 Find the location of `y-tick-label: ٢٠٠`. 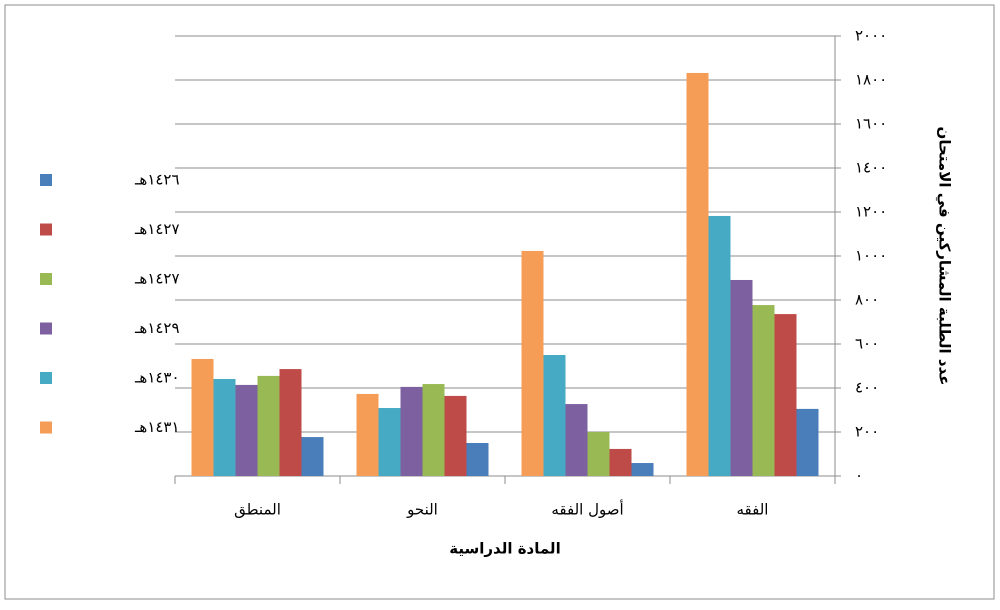

y-tick-label: ٢٠٠ is located at coordinates (867, 432).